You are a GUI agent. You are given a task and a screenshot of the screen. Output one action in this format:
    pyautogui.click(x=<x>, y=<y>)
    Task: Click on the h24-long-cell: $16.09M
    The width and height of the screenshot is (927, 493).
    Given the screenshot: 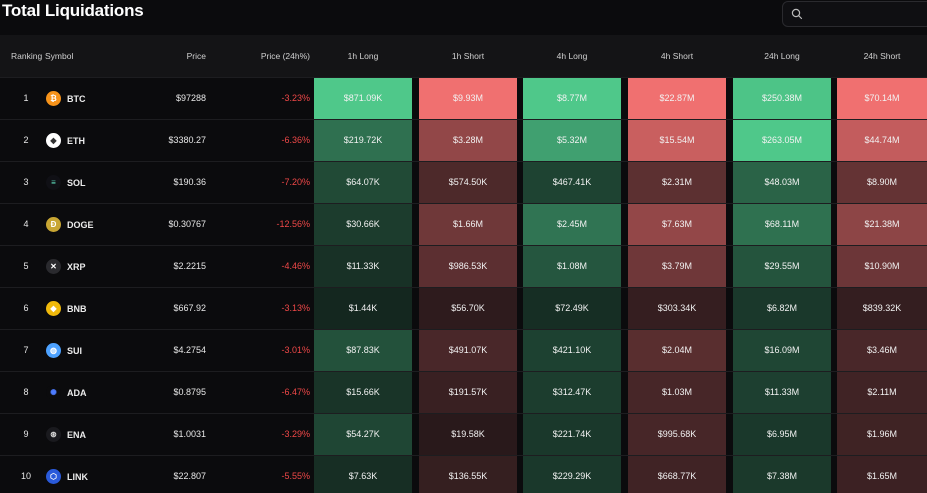 What is the action you would take?
    pyautogui.click(x=782, y=350)
    